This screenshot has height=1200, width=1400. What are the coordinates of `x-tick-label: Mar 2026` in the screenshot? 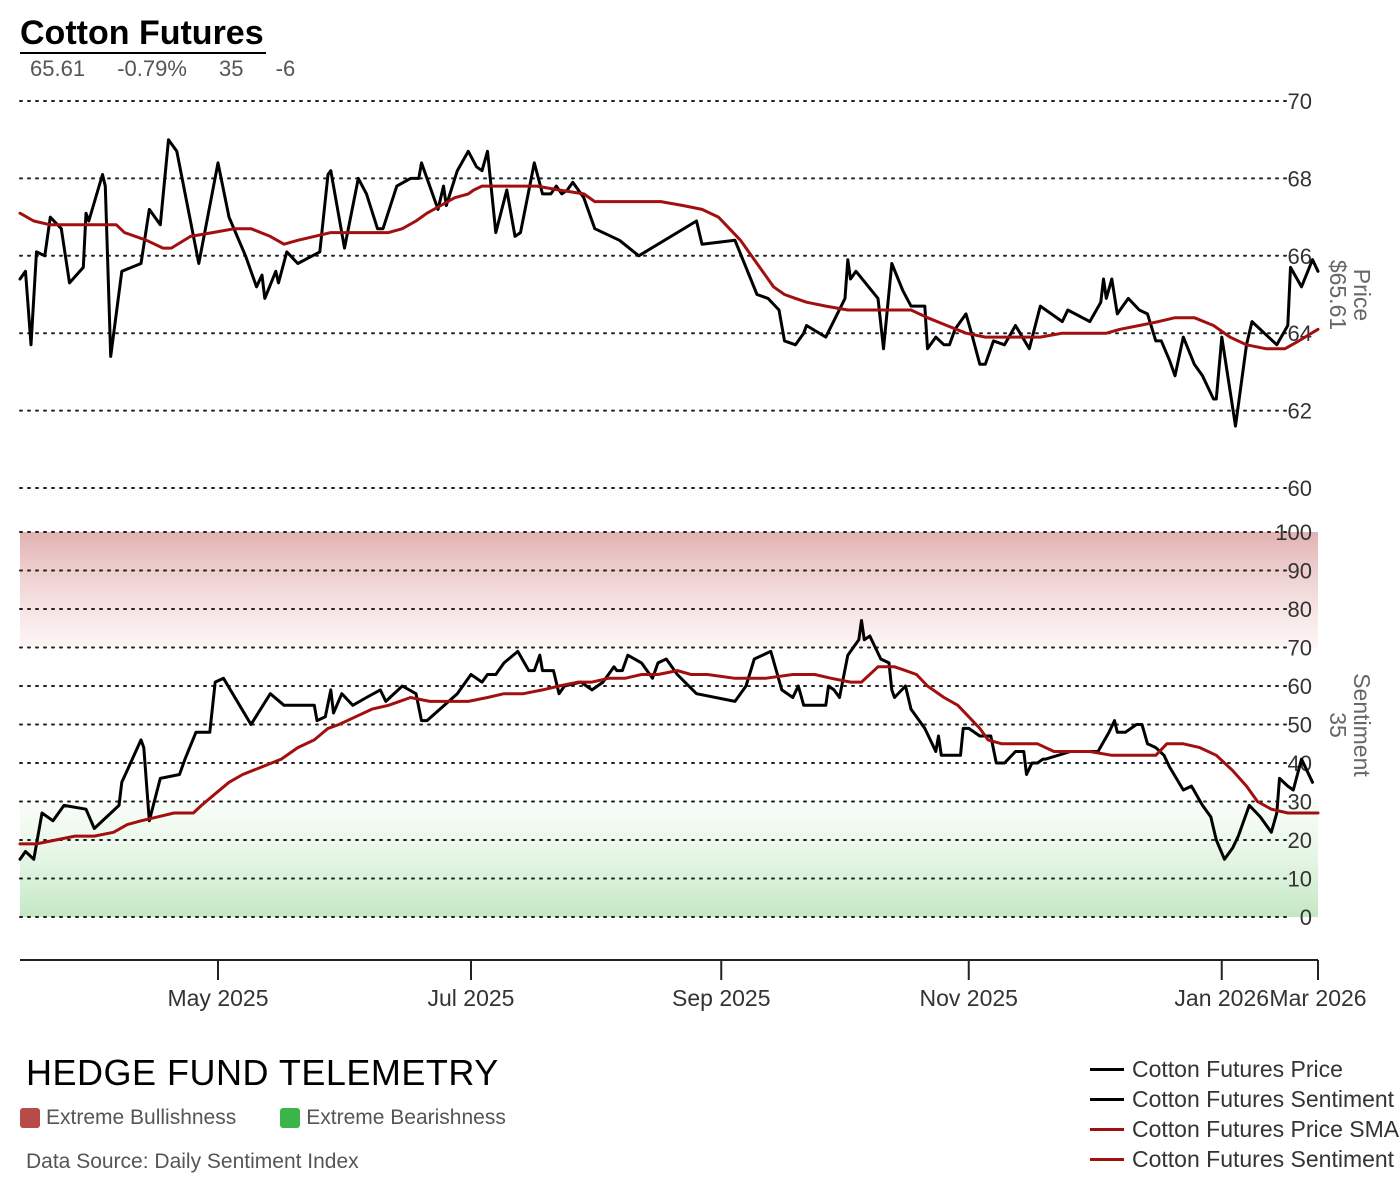 It's located at (1317, 998).